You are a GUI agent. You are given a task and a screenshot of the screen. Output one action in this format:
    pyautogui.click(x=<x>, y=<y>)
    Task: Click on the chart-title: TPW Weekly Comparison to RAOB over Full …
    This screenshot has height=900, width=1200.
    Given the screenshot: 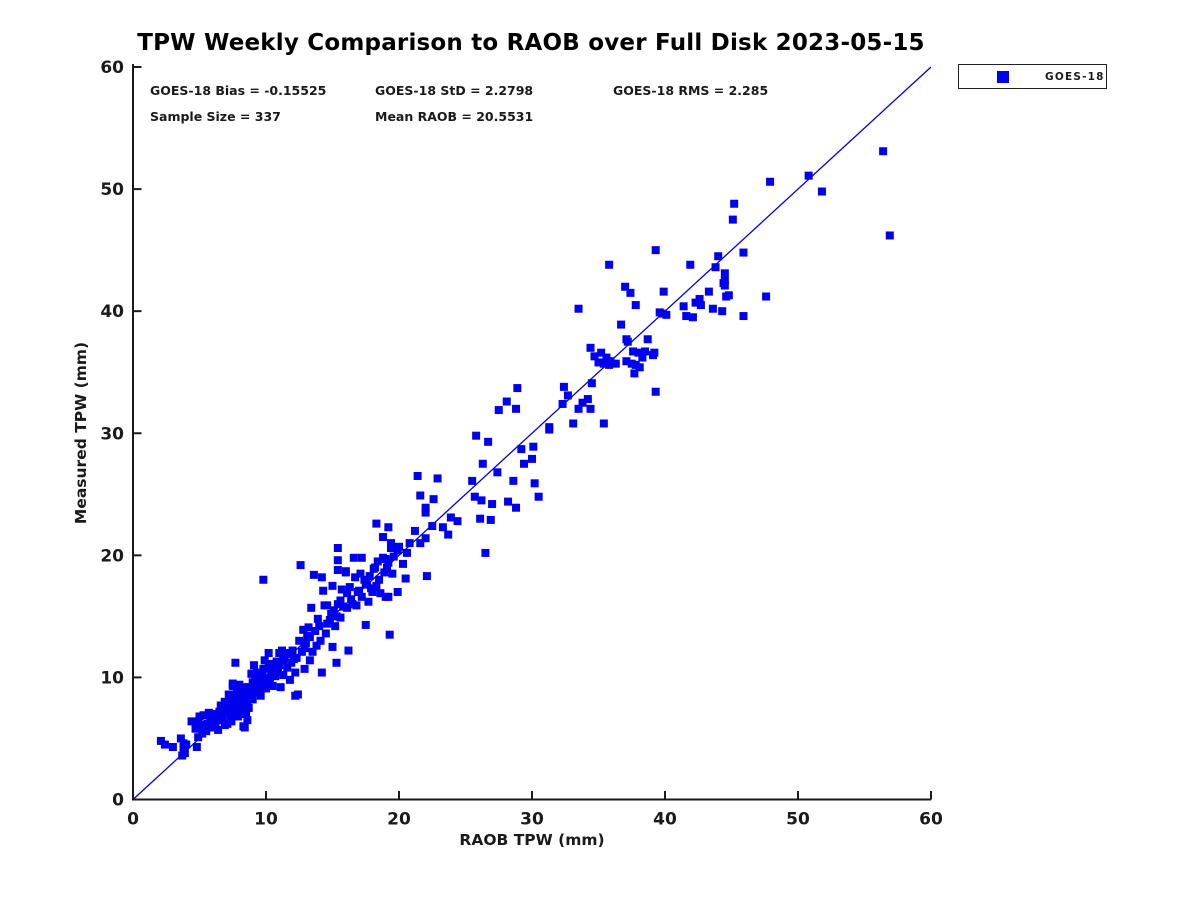 What is the action you would take?
    pyautogui.click(x=531, y=43)
    